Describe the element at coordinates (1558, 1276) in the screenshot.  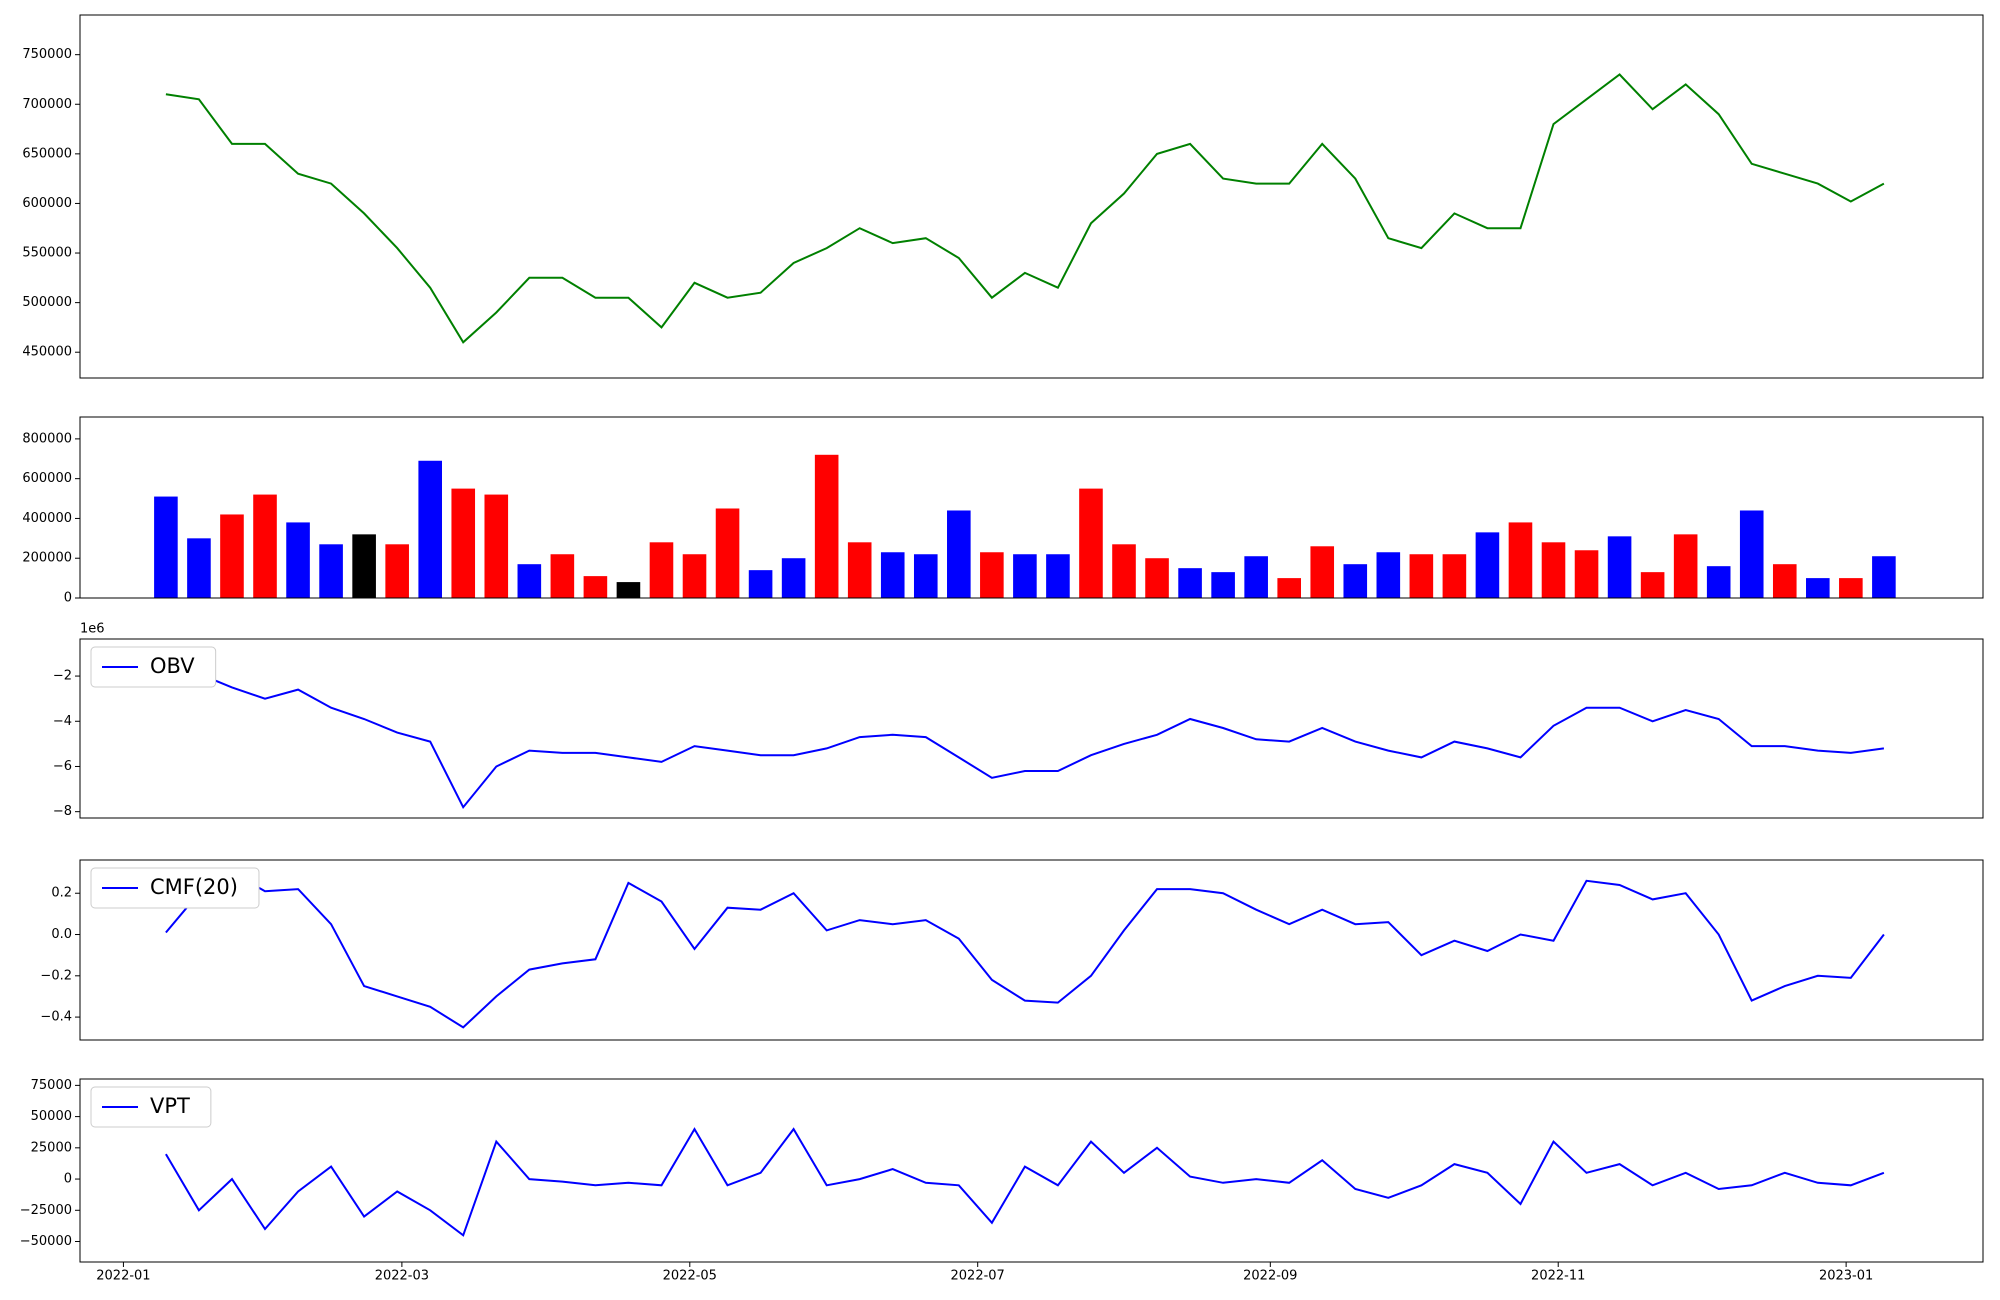
I see `x-tick-label: 2022-11` at that location.